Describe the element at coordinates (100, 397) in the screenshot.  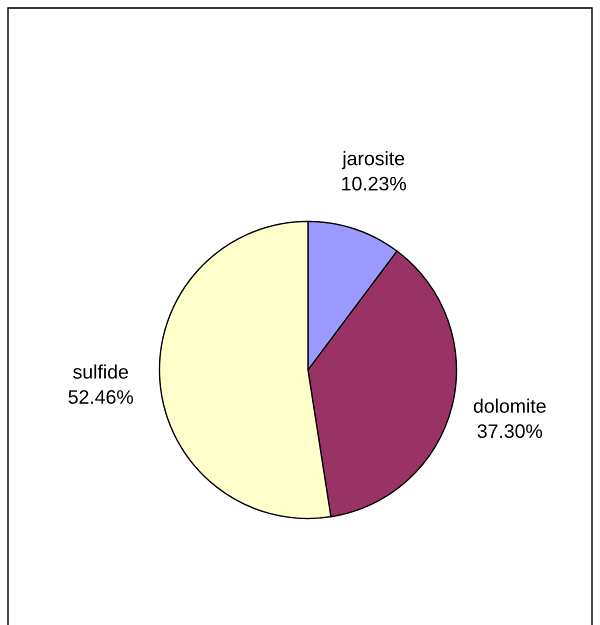
I see `data-label: 52.46%` at that location.